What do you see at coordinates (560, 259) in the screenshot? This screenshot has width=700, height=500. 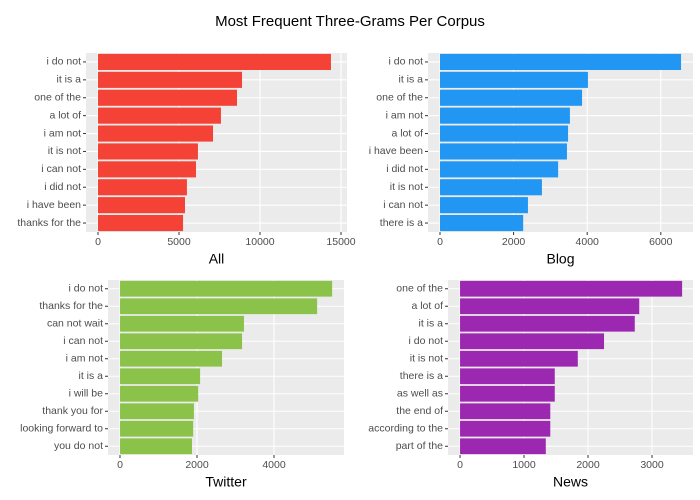 I see `x-axis-label: Blog` at bounding box center [560, 259].